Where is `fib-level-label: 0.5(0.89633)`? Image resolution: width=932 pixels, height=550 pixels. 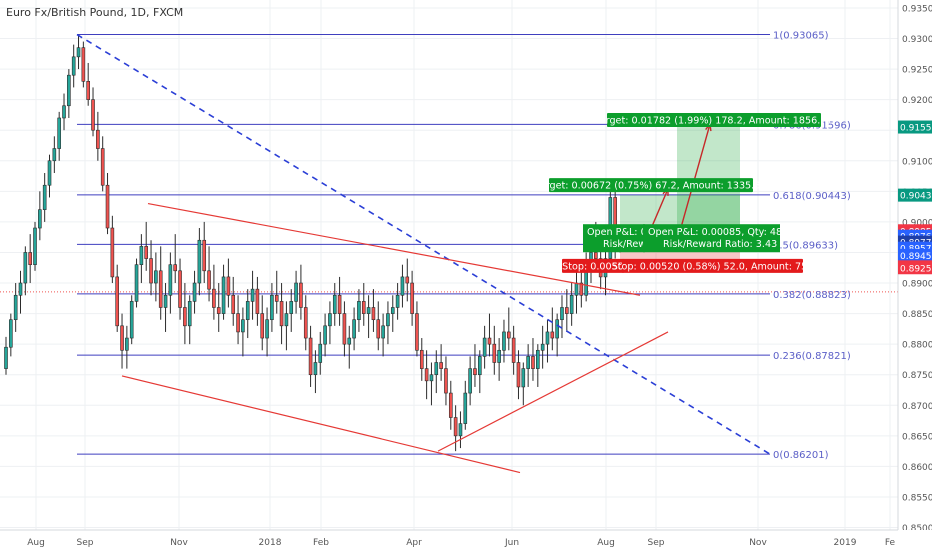 fib-level-label: 0.5(0.89633) is located at coordinates (805, 245).